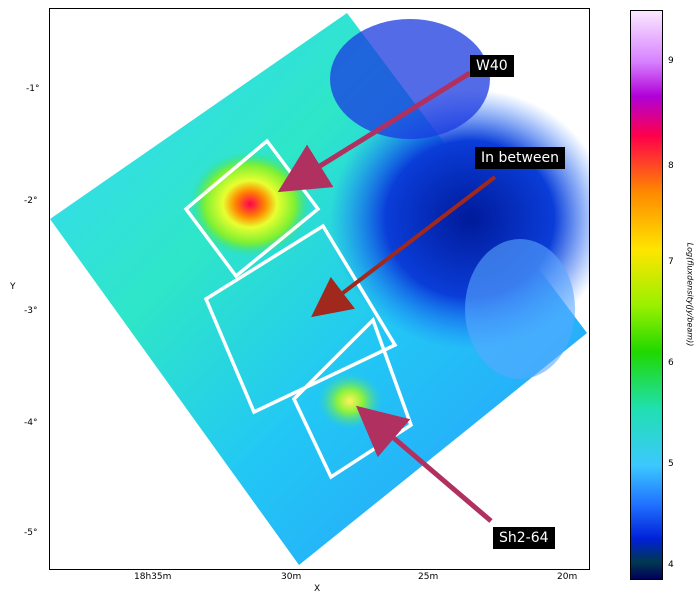  What do you see at coordinates (13, 287) in the screenshot?
I see `y-axis-label: Y` at bounding box center [13, 287].